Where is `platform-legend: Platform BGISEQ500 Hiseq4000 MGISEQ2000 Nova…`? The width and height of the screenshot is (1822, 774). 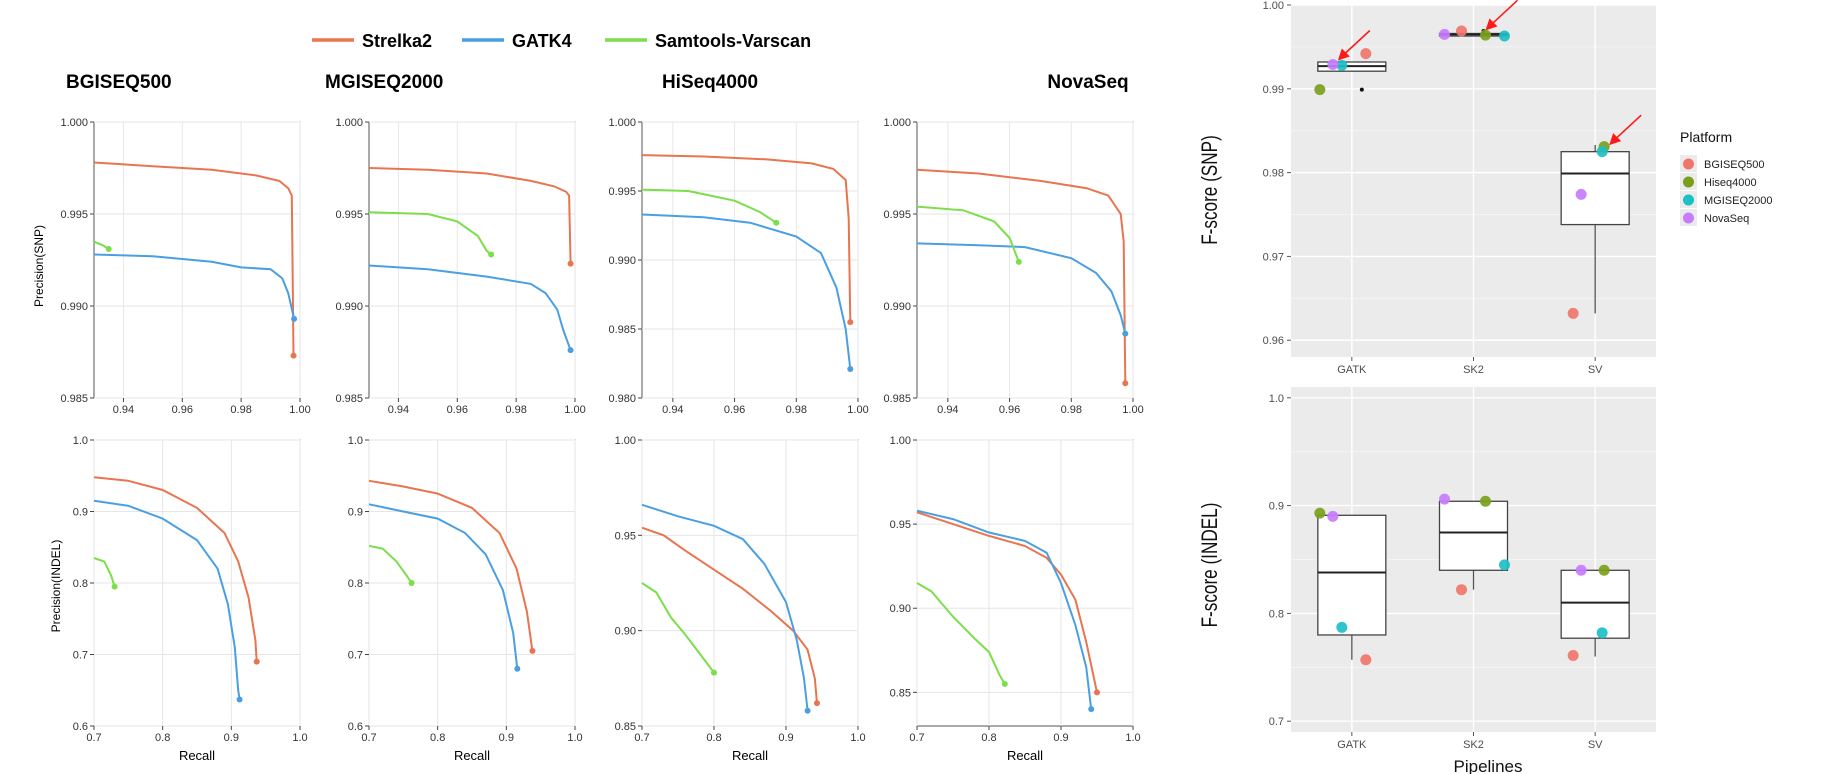
platform-legend: Platform BGISEQ500 Hiseq4000 MGISEQ2000 Nova… is located at coordinates (1726, 177).